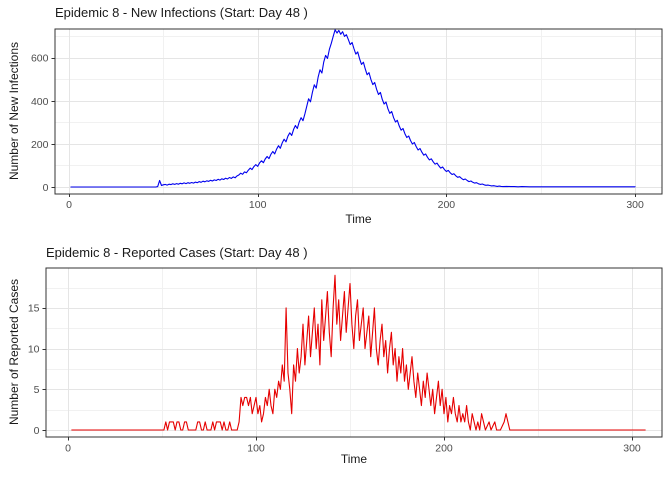  Describe the element at coordinates (37, 390) in the screenshot. I see `y-axis-tick-label: 5` at that location.